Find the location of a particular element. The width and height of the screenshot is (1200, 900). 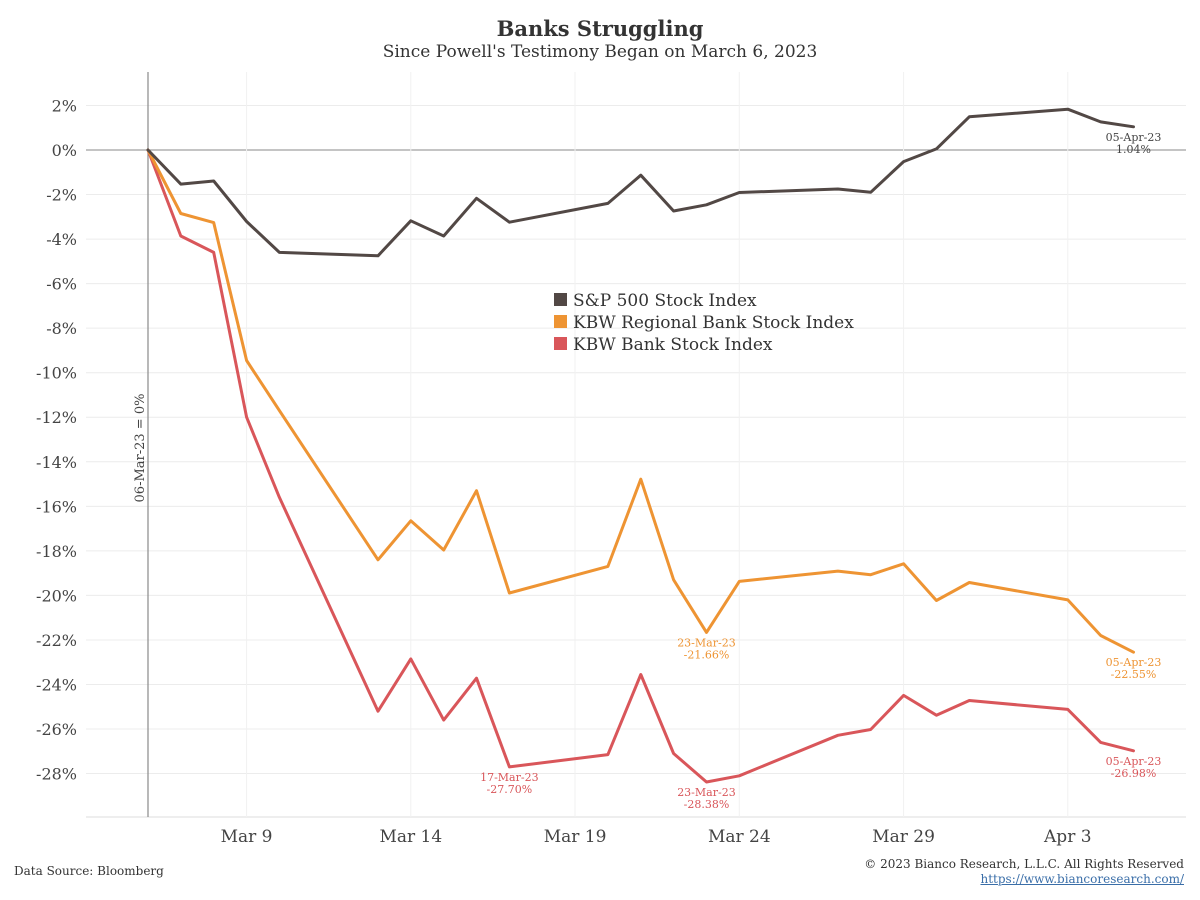

y-tick-label: -18% is located at coordinates (56, 551).